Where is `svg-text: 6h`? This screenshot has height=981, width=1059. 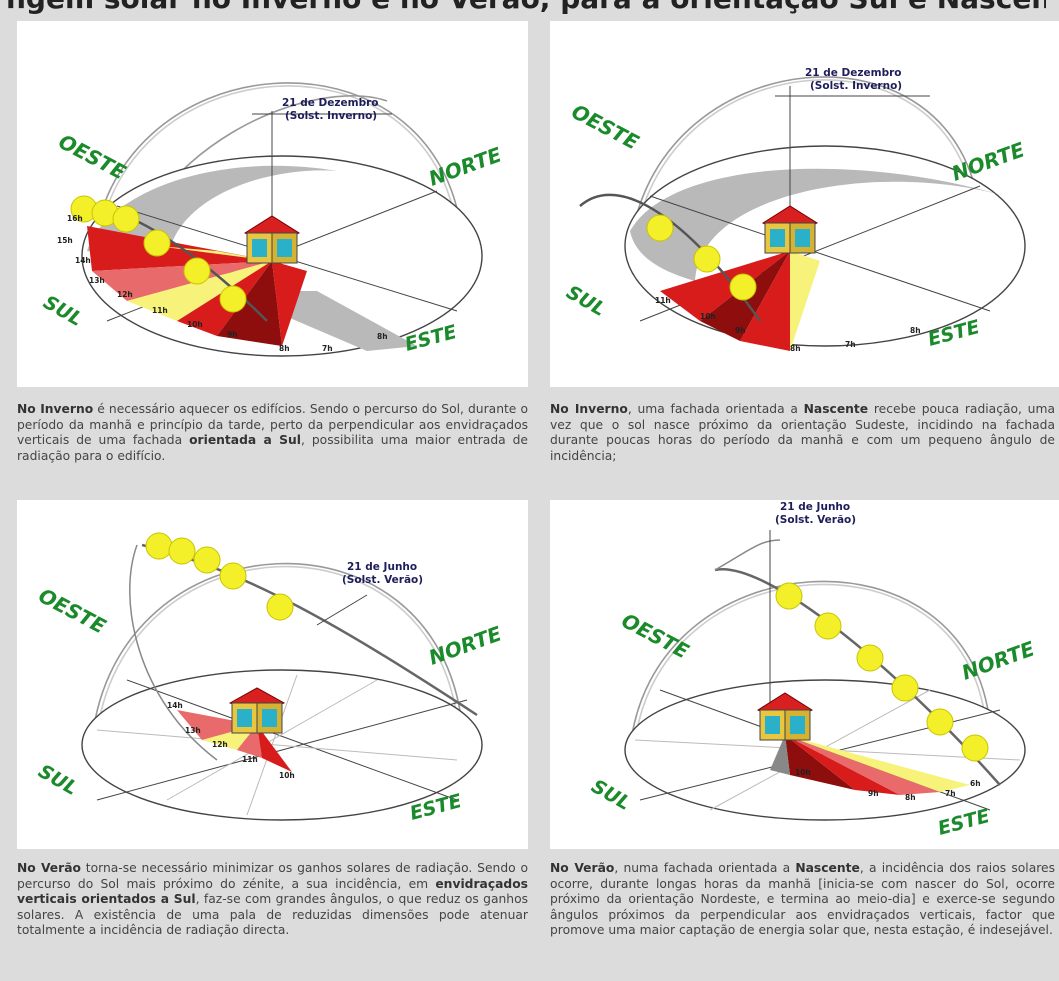
svg-text: 6h is located at coordinates (975, 783).